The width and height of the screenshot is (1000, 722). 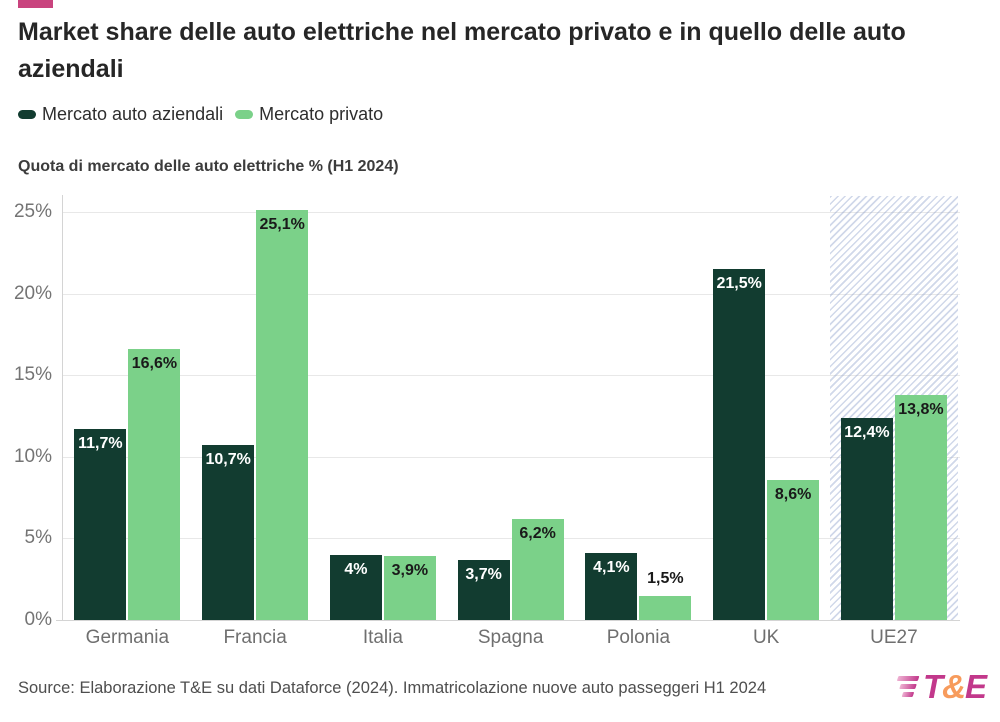 What do you see at coordinates (32, 293) in the screenshot?
I see `y-tick-label: 20%` at bounding box center [32, 293].